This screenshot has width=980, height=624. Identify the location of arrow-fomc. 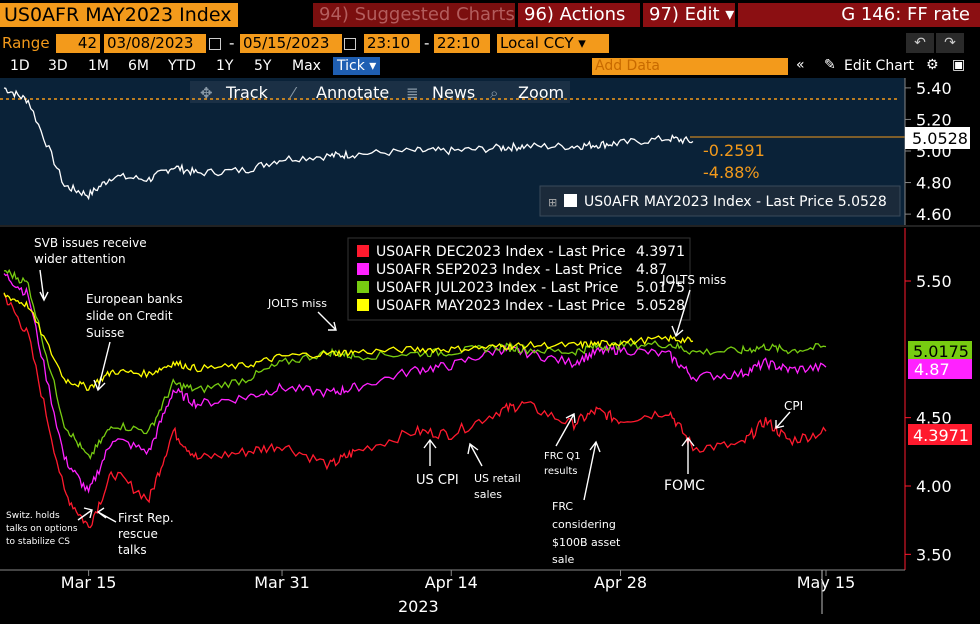
(688, 455).